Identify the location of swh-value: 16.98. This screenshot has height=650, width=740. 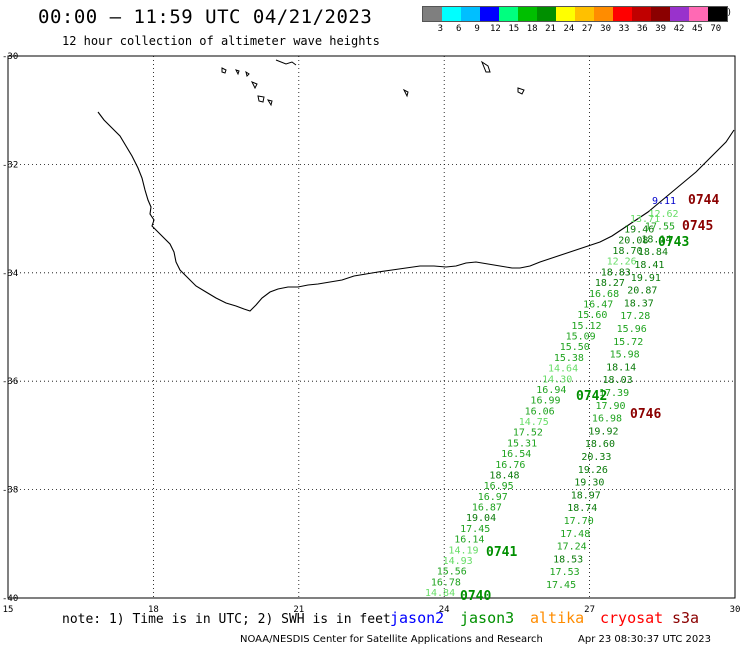
(607, 419).